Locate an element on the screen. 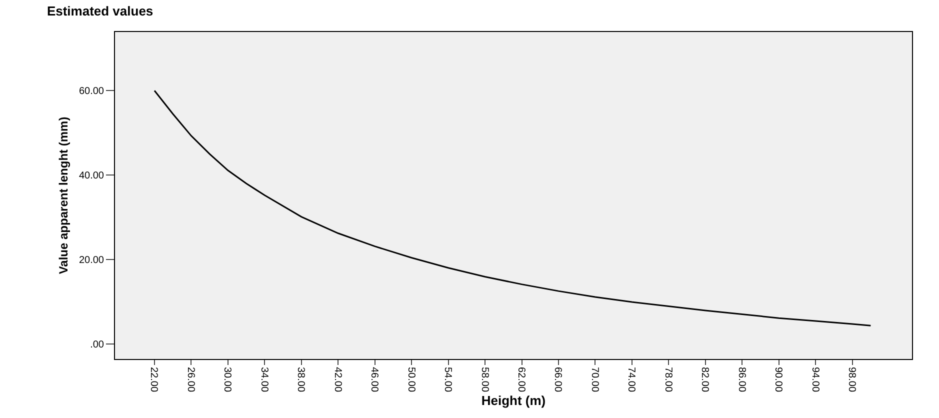 This screenshot has height=418, width=939. x-tick-label: 54.00 is located at coordinates (448, 379).